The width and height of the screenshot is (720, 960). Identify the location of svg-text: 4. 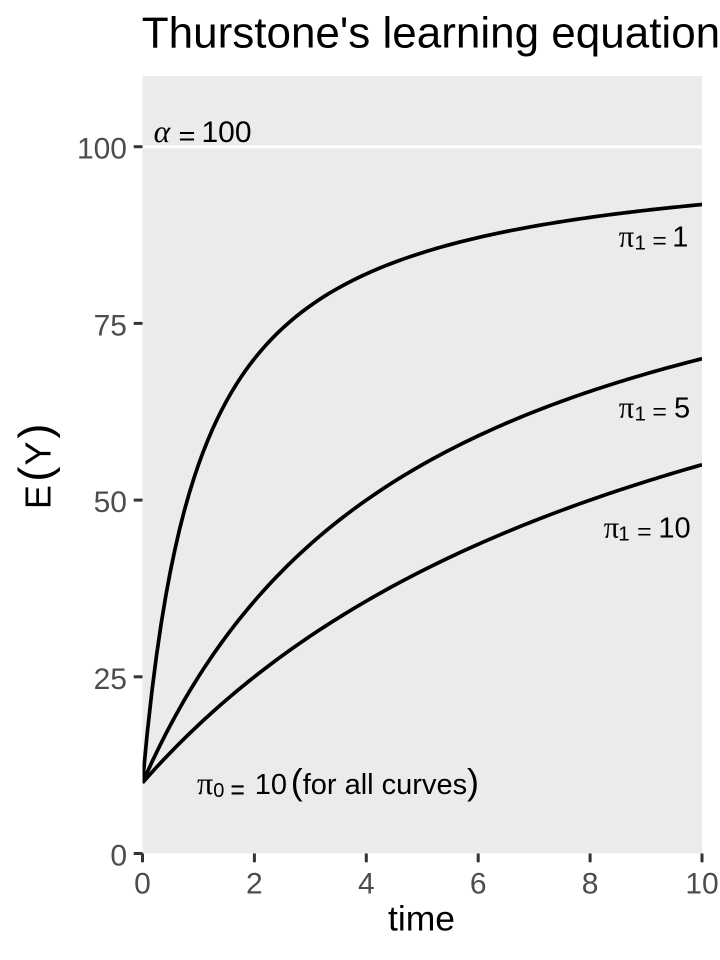
(366, 883).